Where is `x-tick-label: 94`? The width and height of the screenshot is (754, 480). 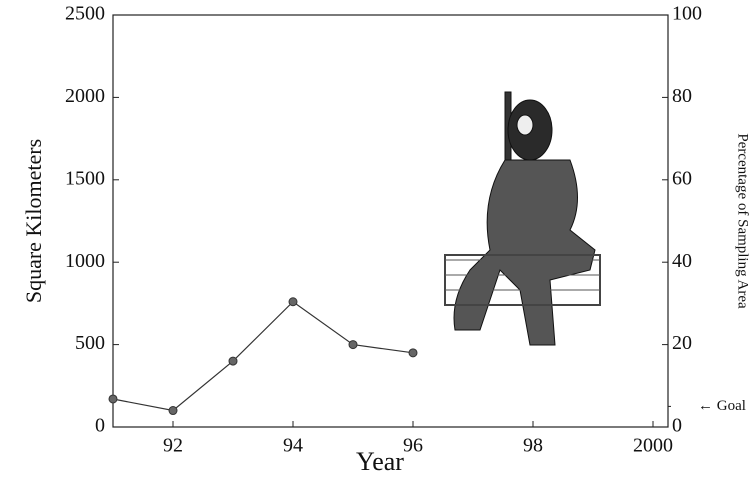 x-tick-label: 94 is located at coordinates (293, 446).